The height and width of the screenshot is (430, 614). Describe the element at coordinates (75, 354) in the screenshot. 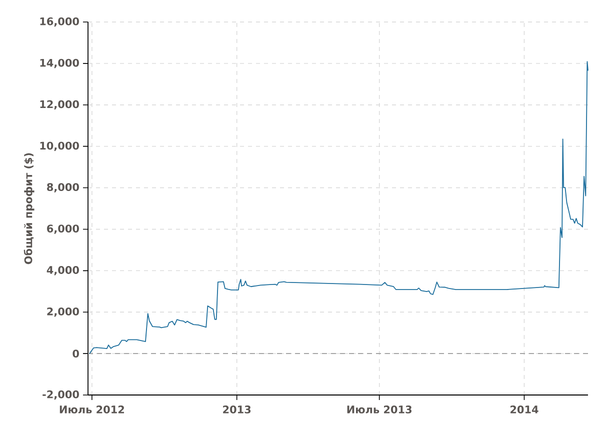

I see `y-tick-label: 0` at that location.